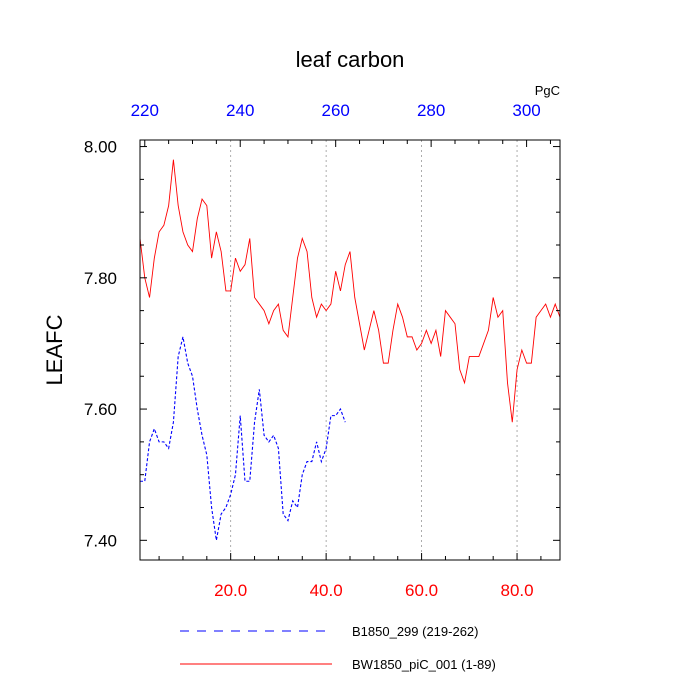  What do you see at coordinates (145, 110) in the screenshot?
I see `x-tick-label-top: 220` at bounding box center [145, 110].